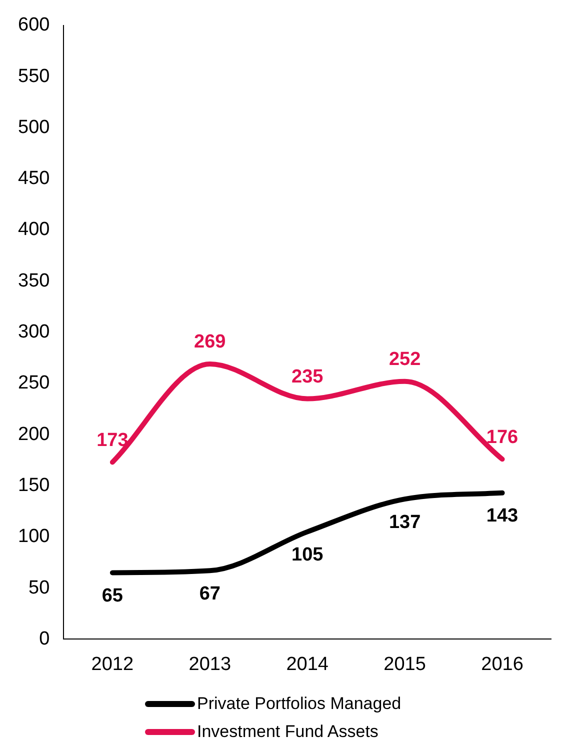 The image size is (561, 745). What do you see at coordinates (34, 434) in the screenshot?
I see `y-tick-label: 200` at bounding box center [34, 434].